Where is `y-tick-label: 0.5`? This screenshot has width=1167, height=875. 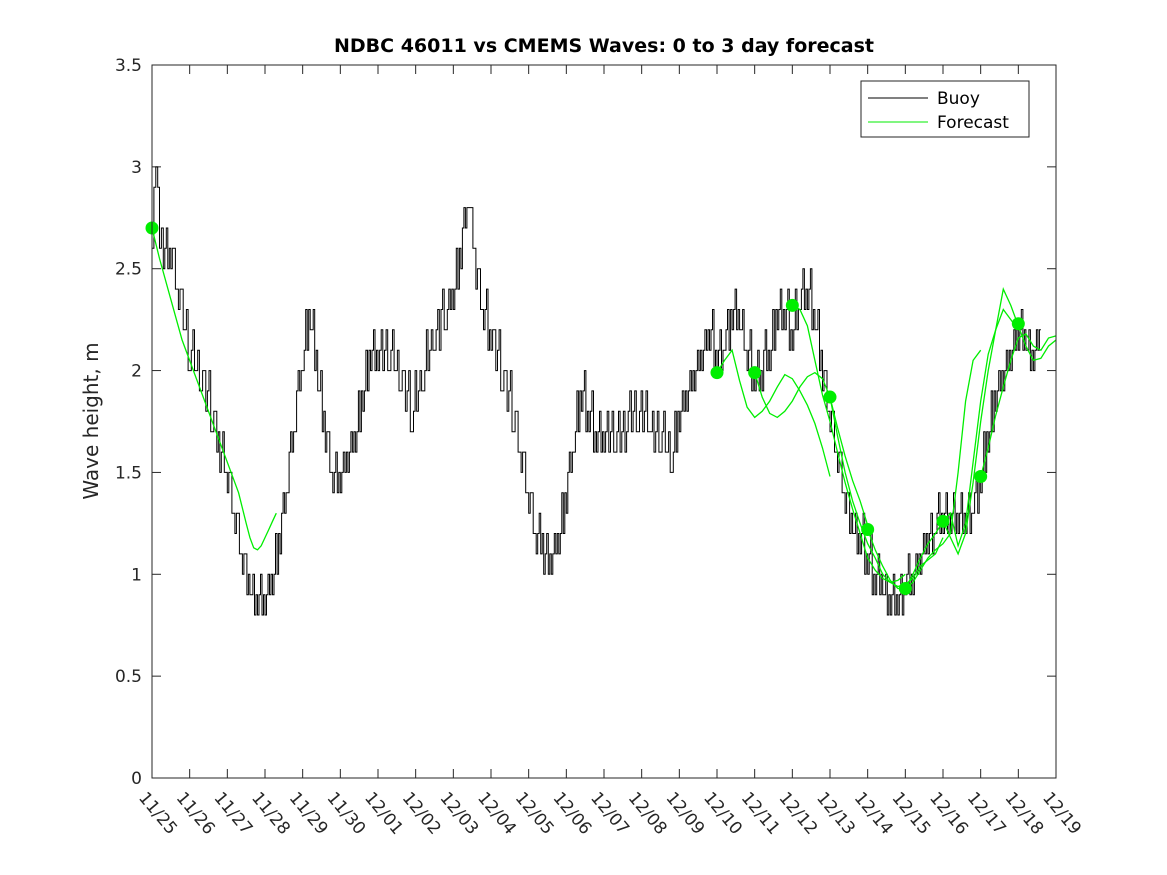 y-tick-label: 0.5 is located at coordinates (128, 677).